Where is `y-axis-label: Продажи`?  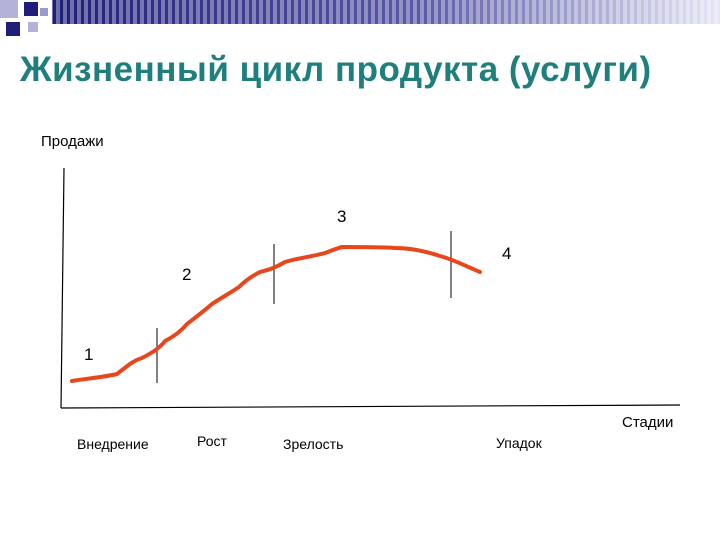 y-axis-label: Продажи is located at coordinates (72, 141).